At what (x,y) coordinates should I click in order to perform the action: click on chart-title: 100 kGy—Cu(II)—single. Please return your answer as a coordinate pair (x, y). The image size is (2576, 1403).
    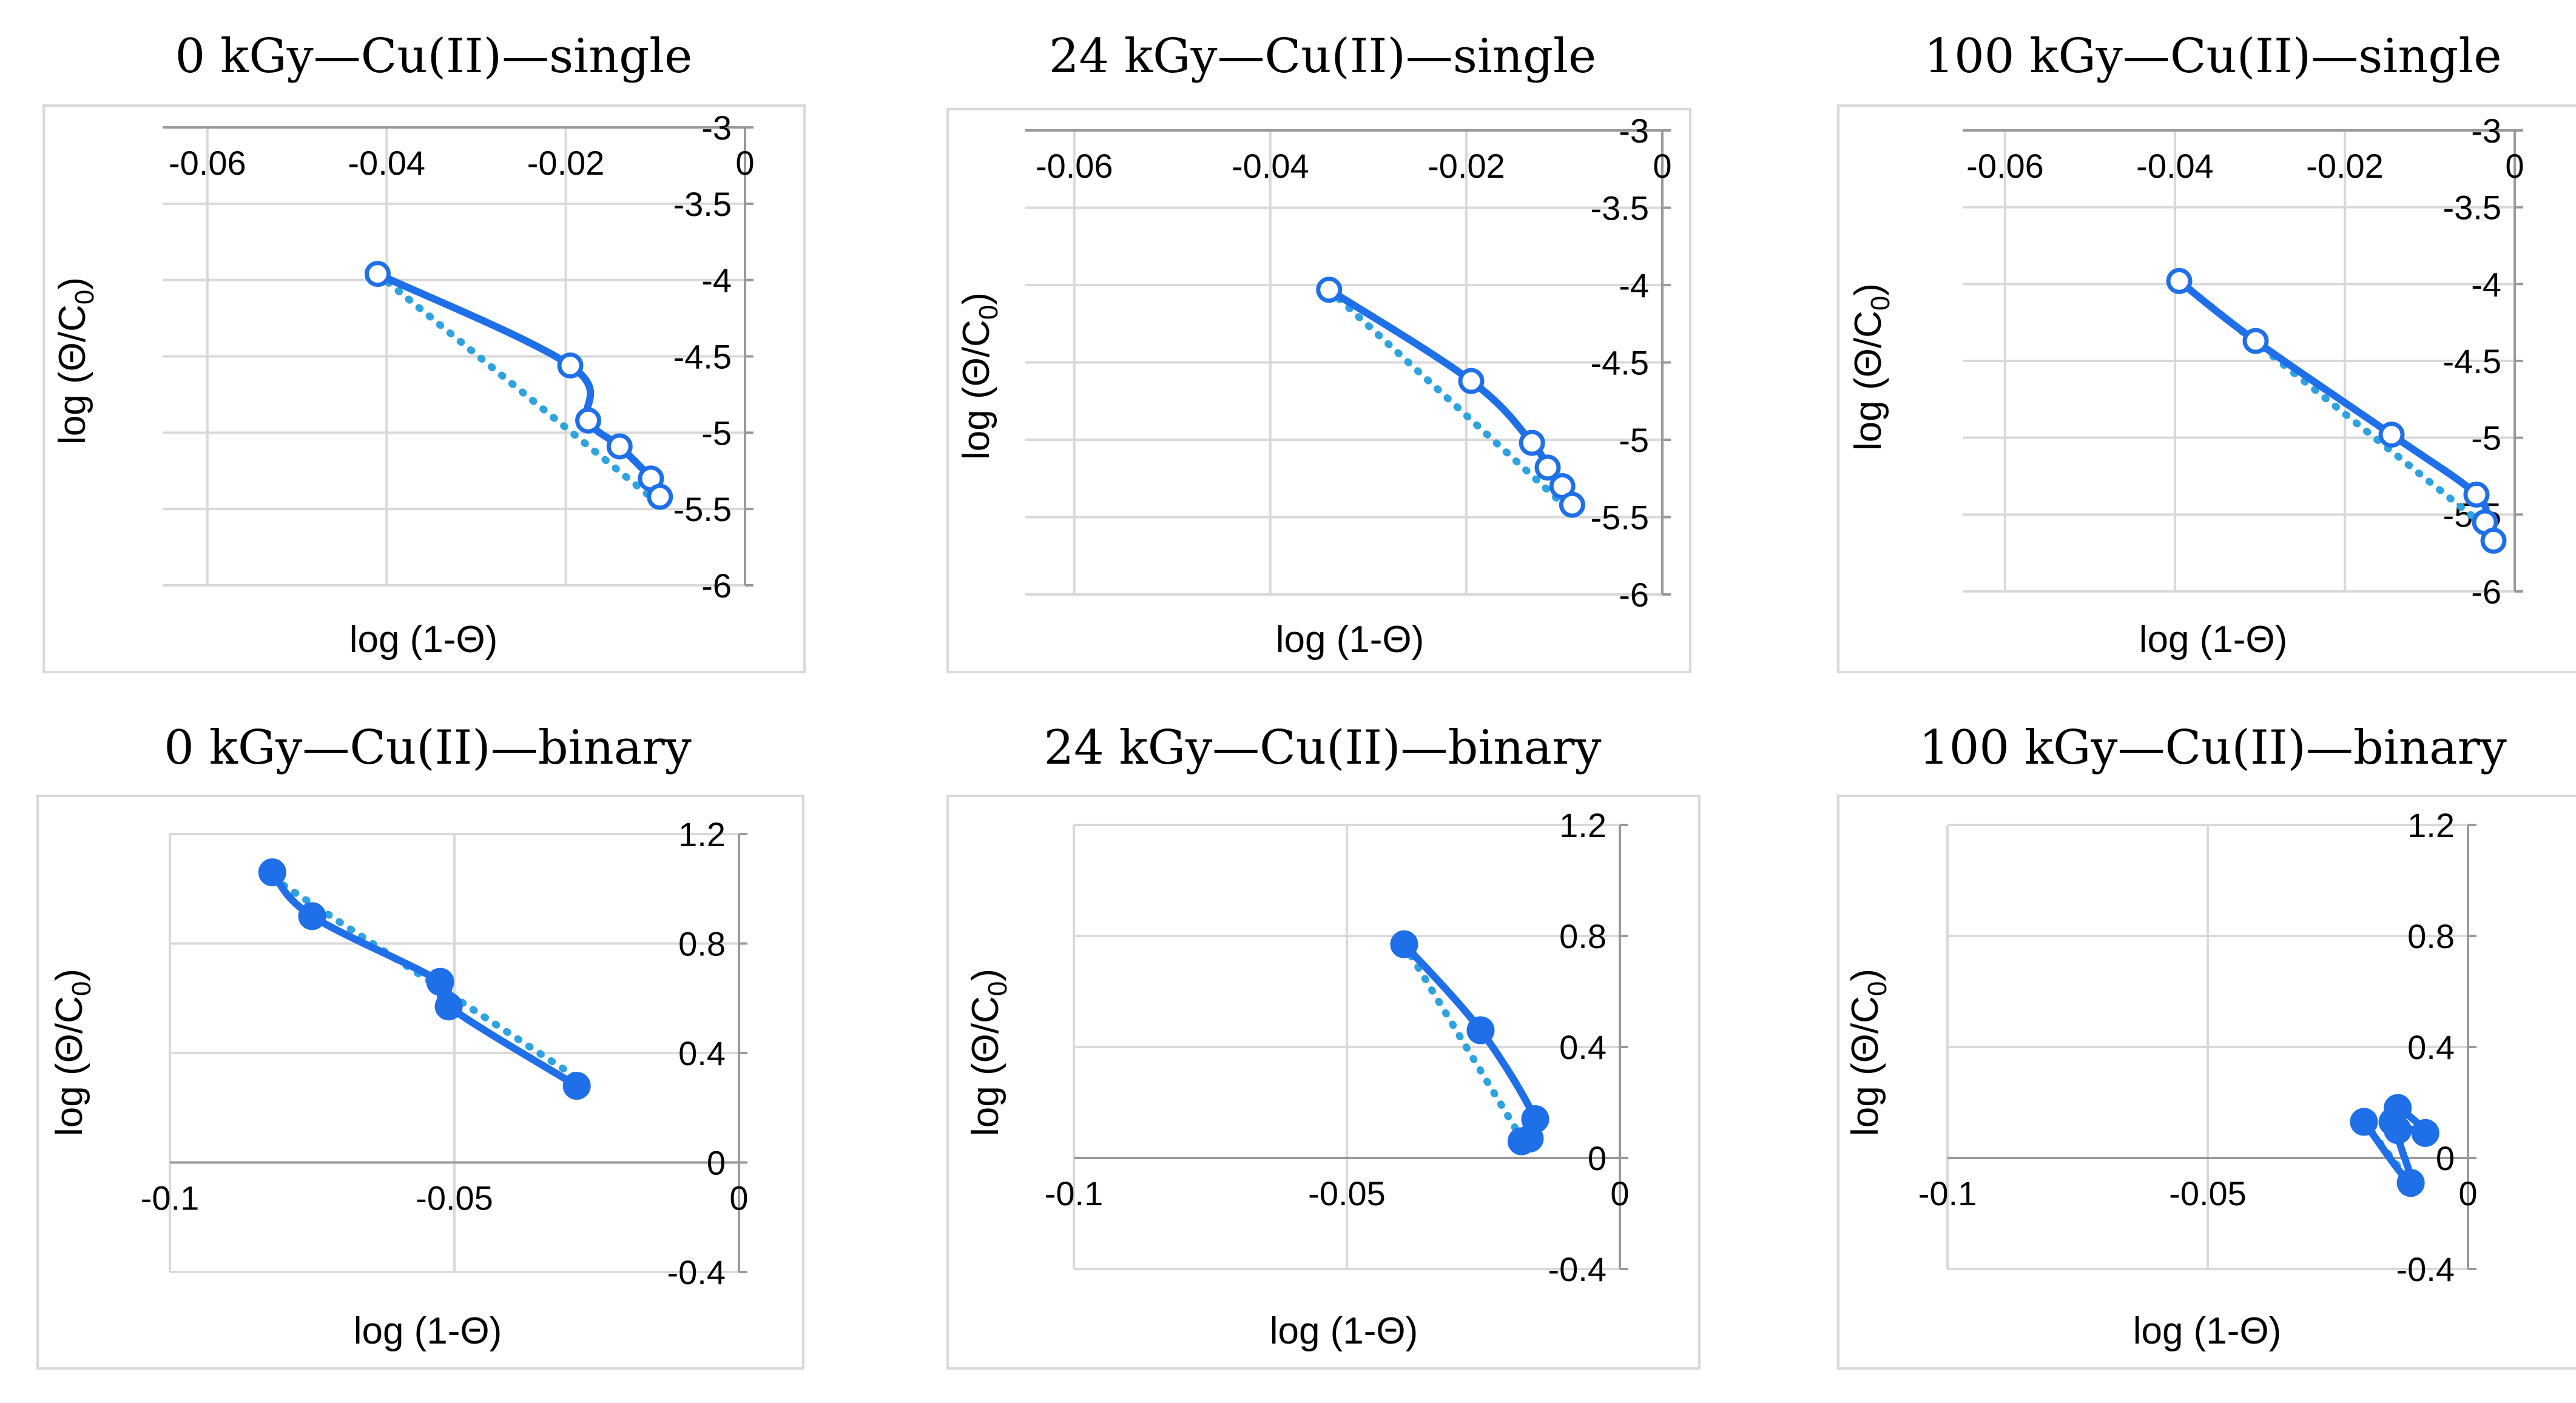
    Looking at the image, I should click on (2213, 56).